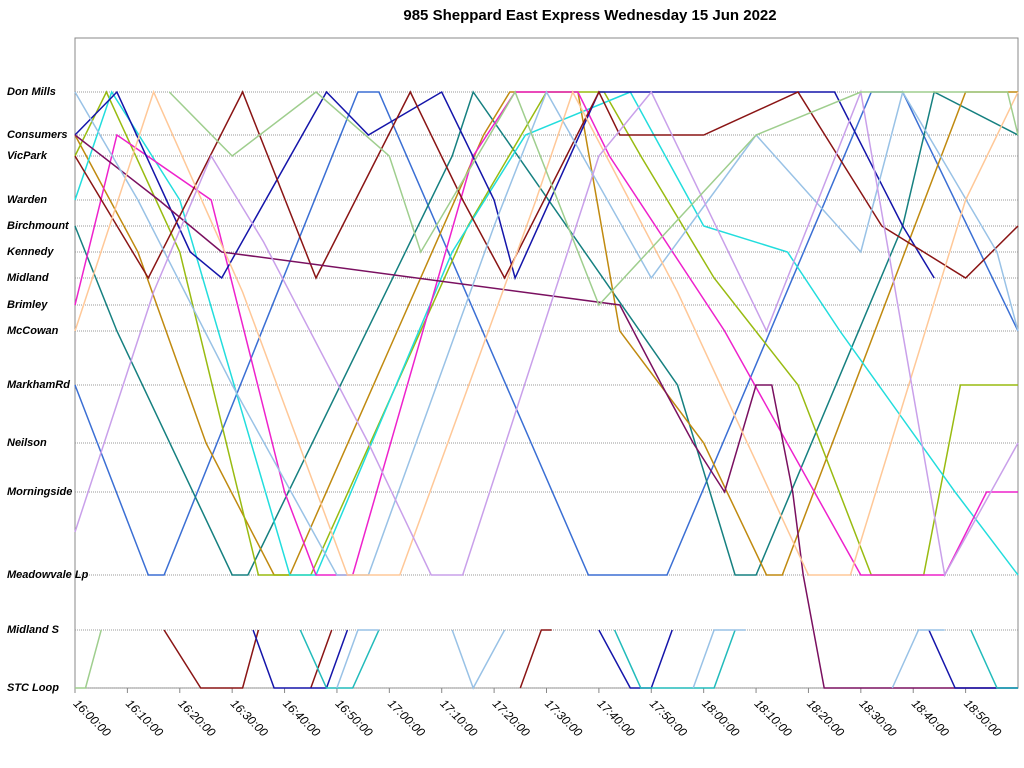  What do you see at coordinates (668, 717) in the screenshot?
I see `x-tick-label: 17:50:00` at bounding box center [668, 717].